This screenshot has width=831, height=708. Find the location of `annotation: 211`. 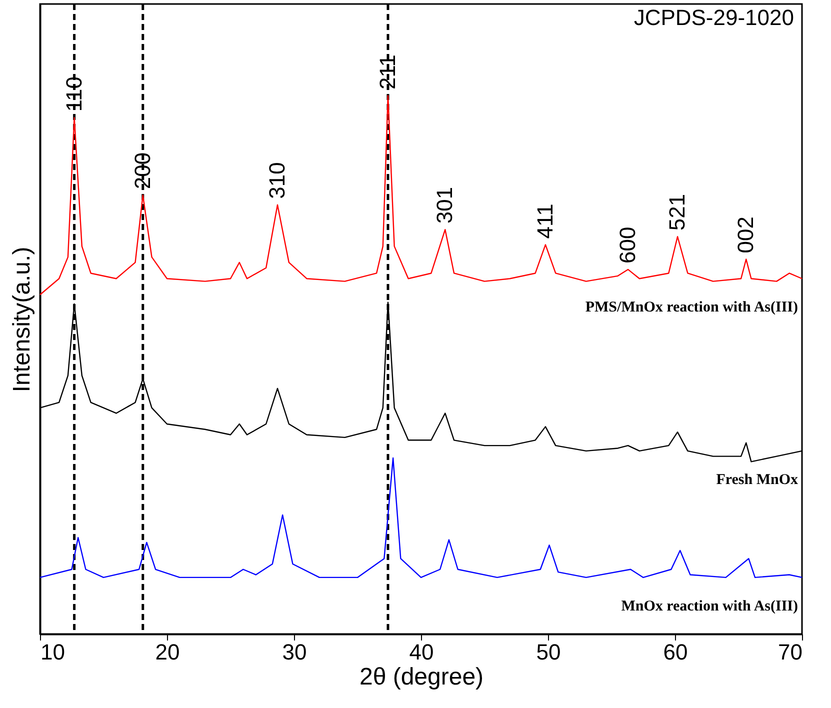

annotation: 211 is located at coordinates (387, 72).